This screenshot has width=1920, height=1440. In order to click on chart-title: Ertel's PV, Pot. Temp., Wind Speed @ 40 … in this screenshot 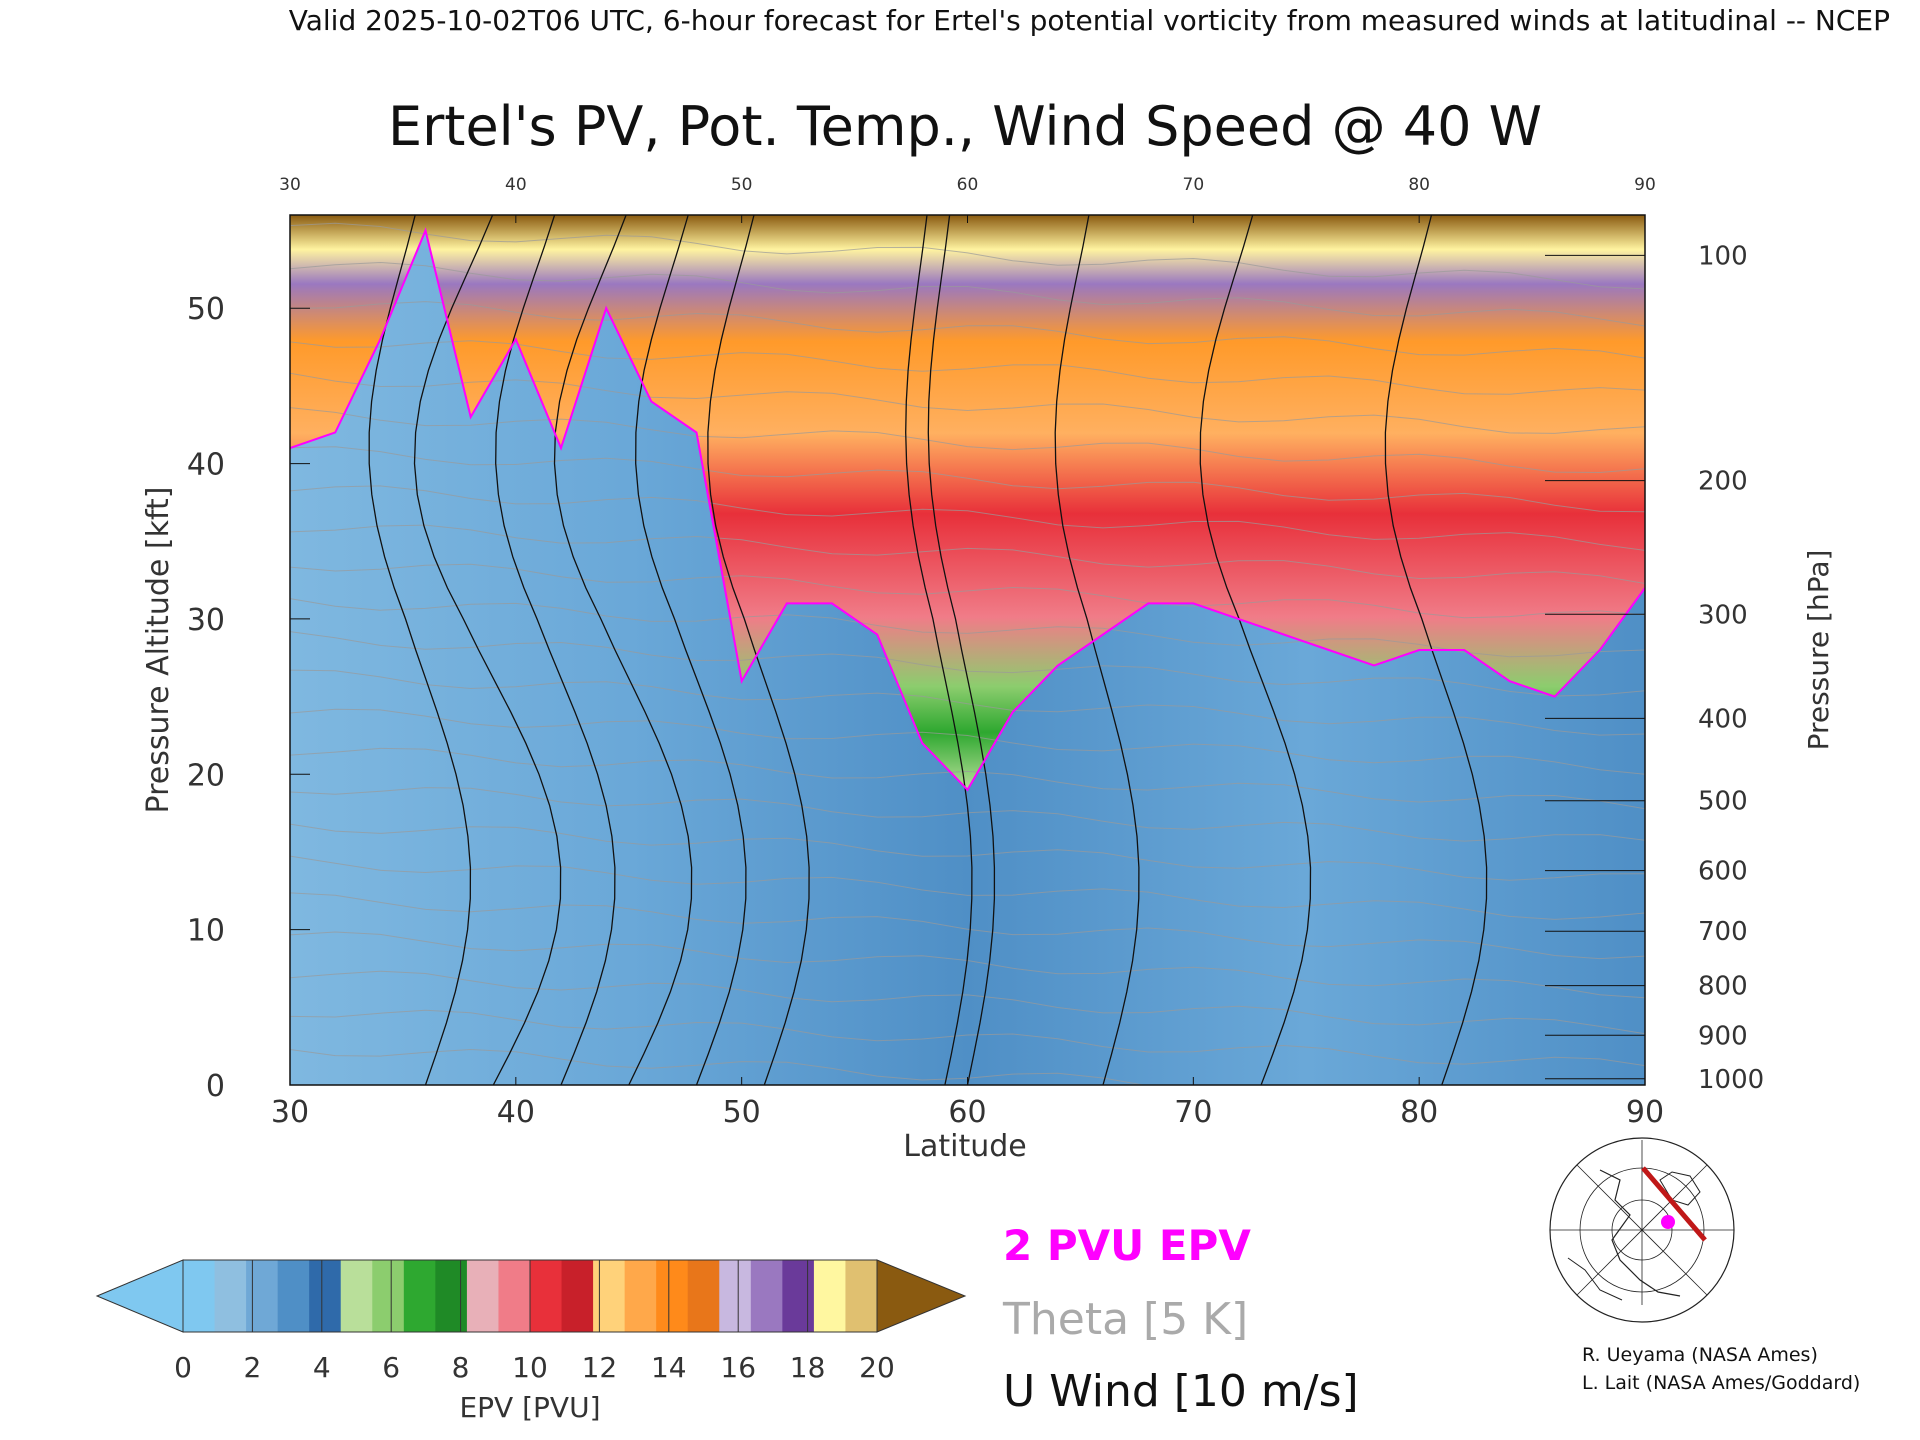, I will do `click(965, 126)`.